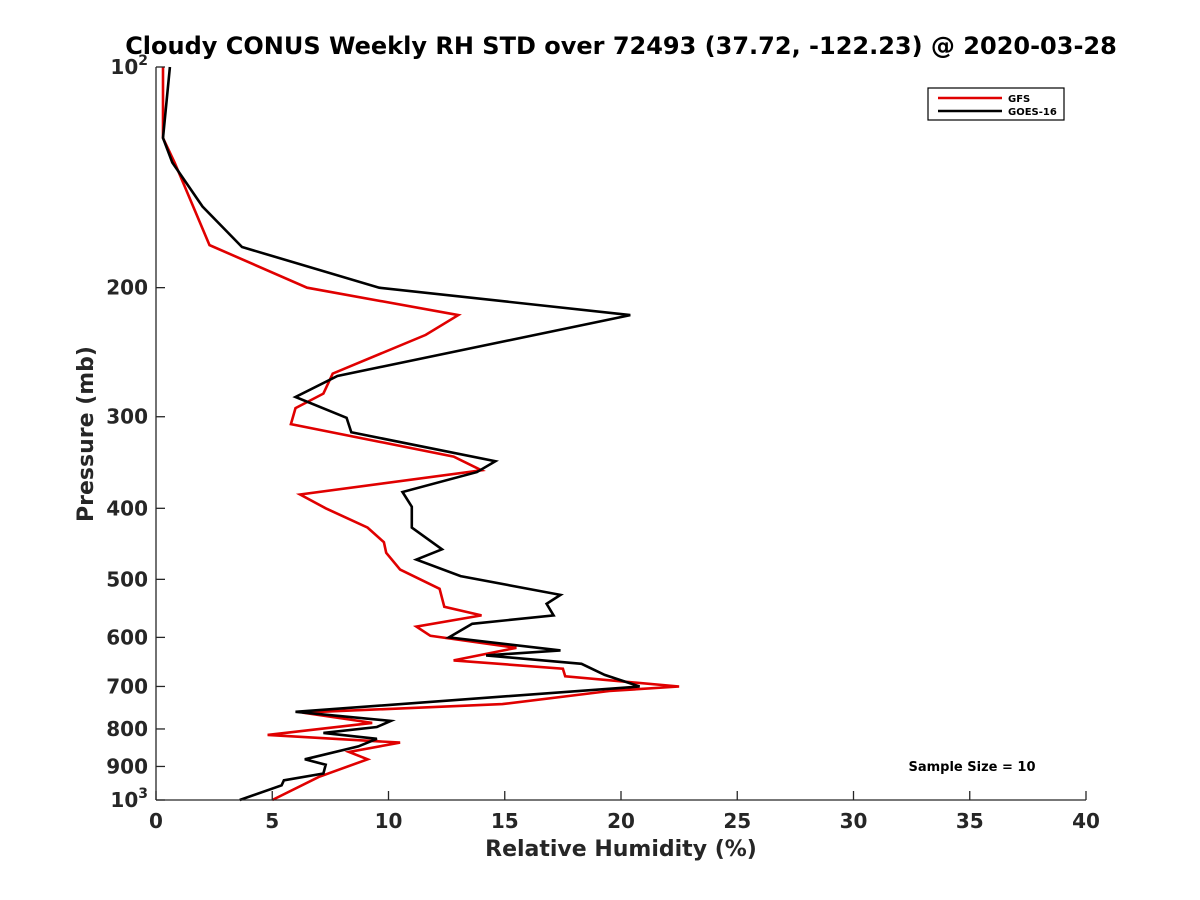  Describe the element at coordinates (135, 432) in the screenshot. I see `y-ticks: 10² 200 300 400 500 600 700 800 900 10³` at that location.